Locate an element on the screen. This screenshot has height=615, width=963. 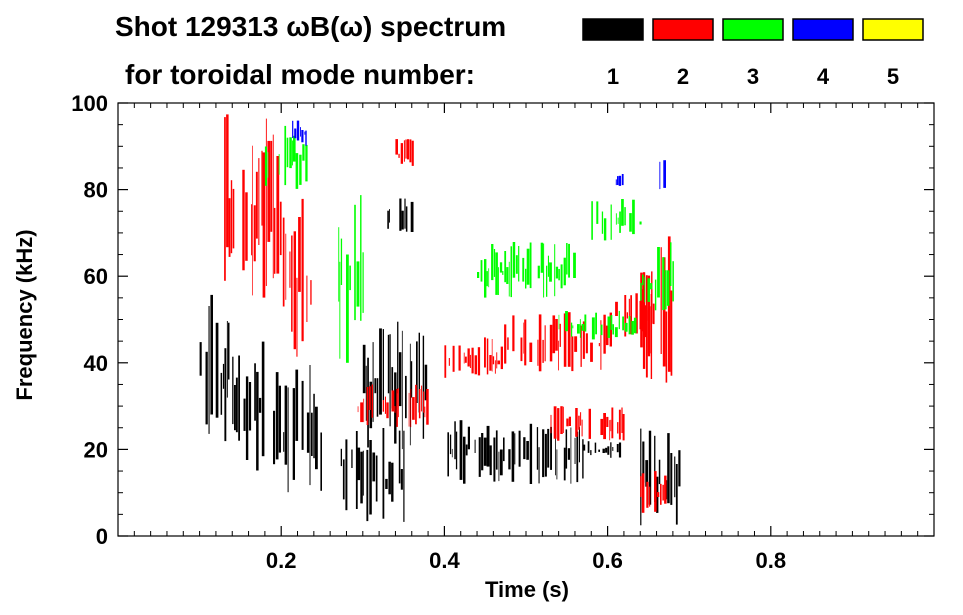
y-tick-label: 40 is located at coordinates (96, 363).